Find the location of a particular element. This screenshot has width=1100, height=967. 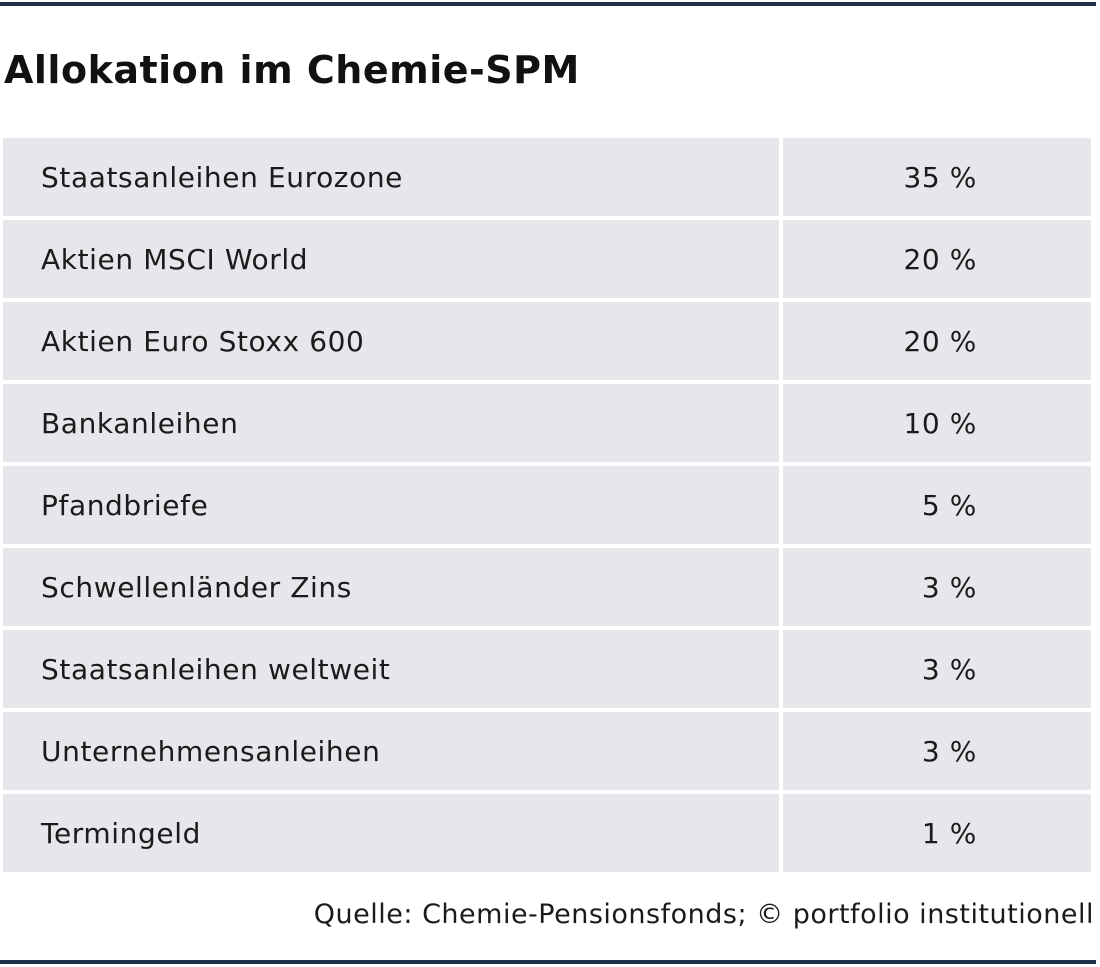

row-label: Aktien MSCI World is located at coordinates (391, 259).